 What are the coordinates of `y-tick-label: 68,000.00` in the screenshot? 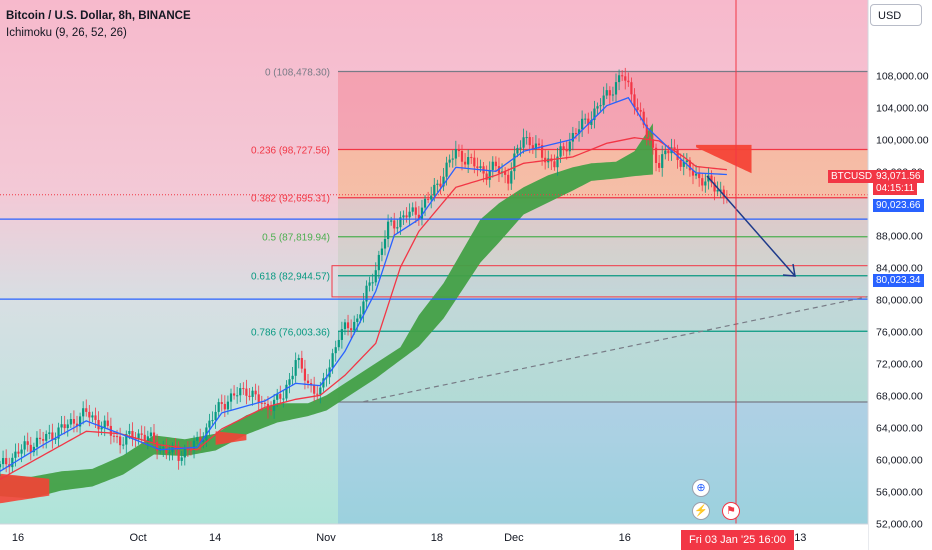 It's located at (899, 396).